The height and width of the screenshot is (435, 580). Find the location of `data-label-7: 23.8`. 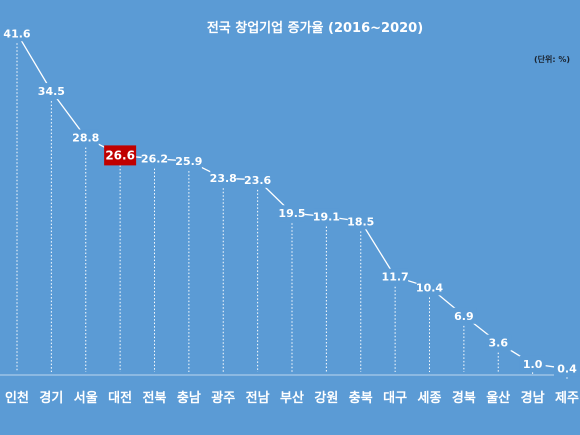

data-label-7: 23.8 is located at coordinates (223, 178).